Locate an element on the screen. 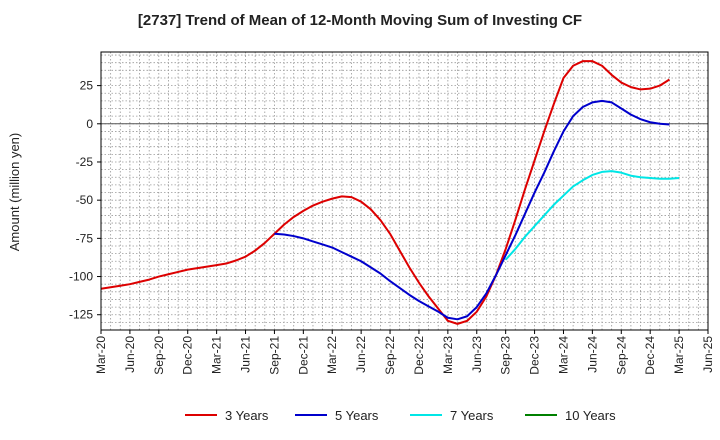  y-tick-label: -125 is located at coordinates (81, 315).